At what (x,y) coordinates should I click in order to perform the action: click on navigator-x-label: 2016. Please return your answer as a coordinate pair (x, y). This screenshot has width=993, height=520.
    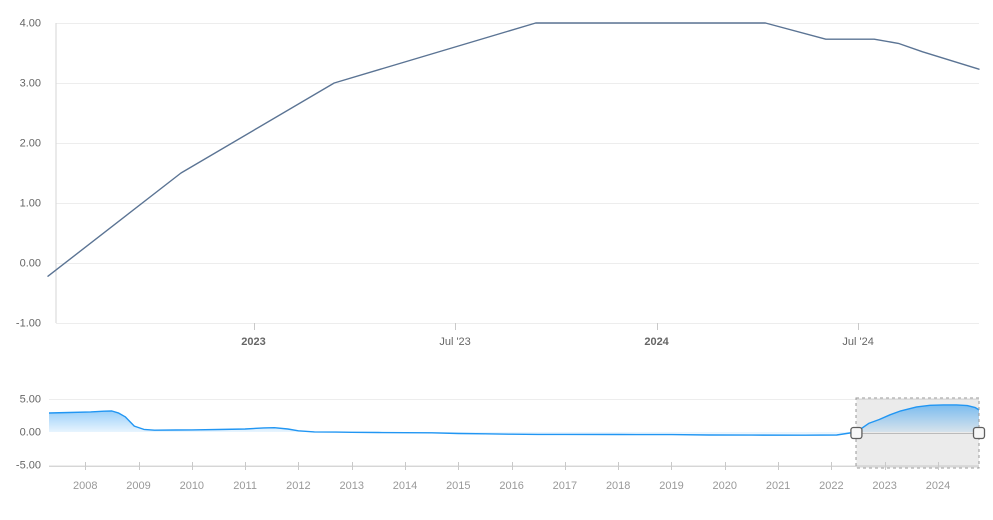
    Looking at the image, I should click on (511, 486).